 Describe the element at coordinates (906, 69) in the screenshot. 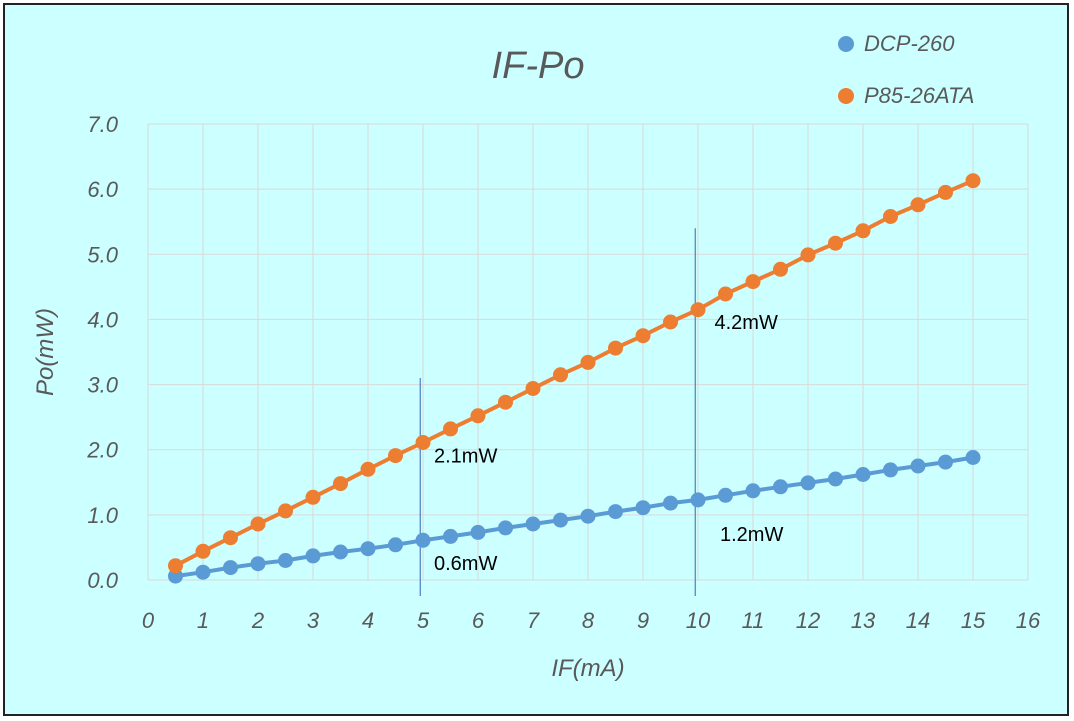

I see `legend: DCP-260 P85-26ATA` at that location.